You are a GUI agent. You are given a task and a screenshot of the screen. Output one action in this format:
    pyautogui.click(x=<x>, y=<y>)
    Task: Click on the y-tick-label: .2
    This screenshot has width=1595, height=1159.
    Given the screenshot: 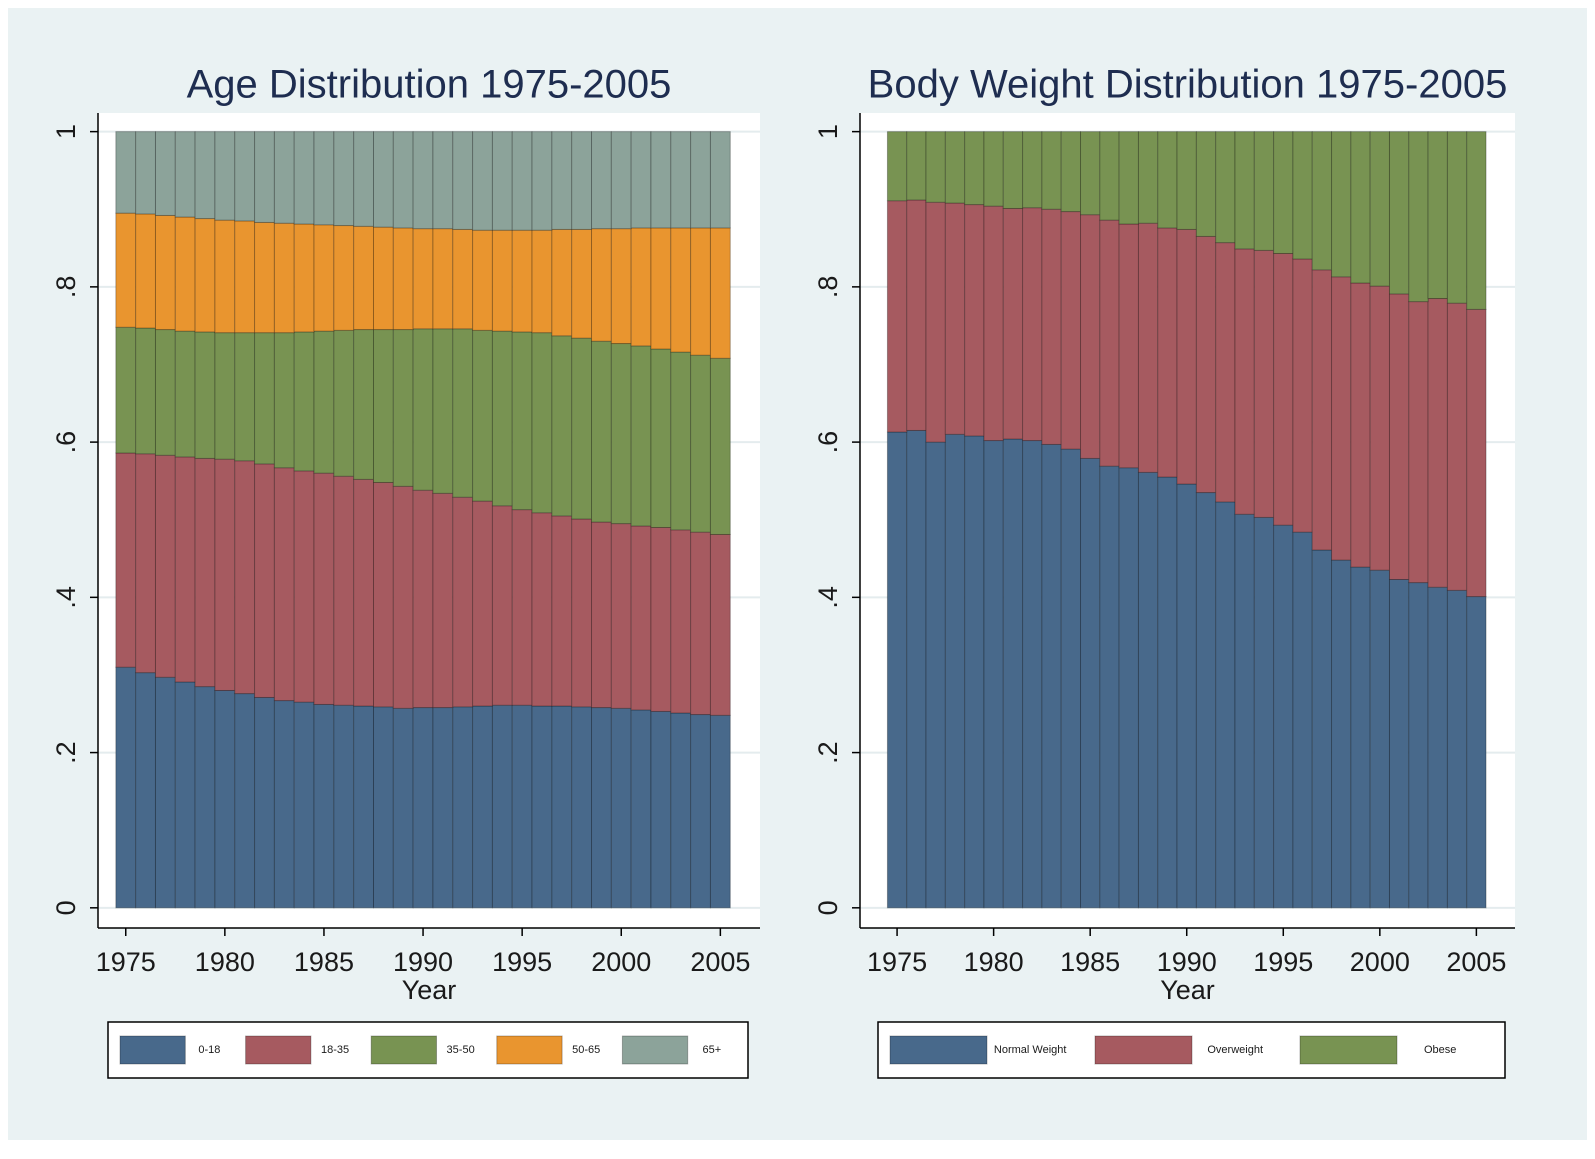 What is the action you would take?
    pyautogui.click(x=828, y=752)
    